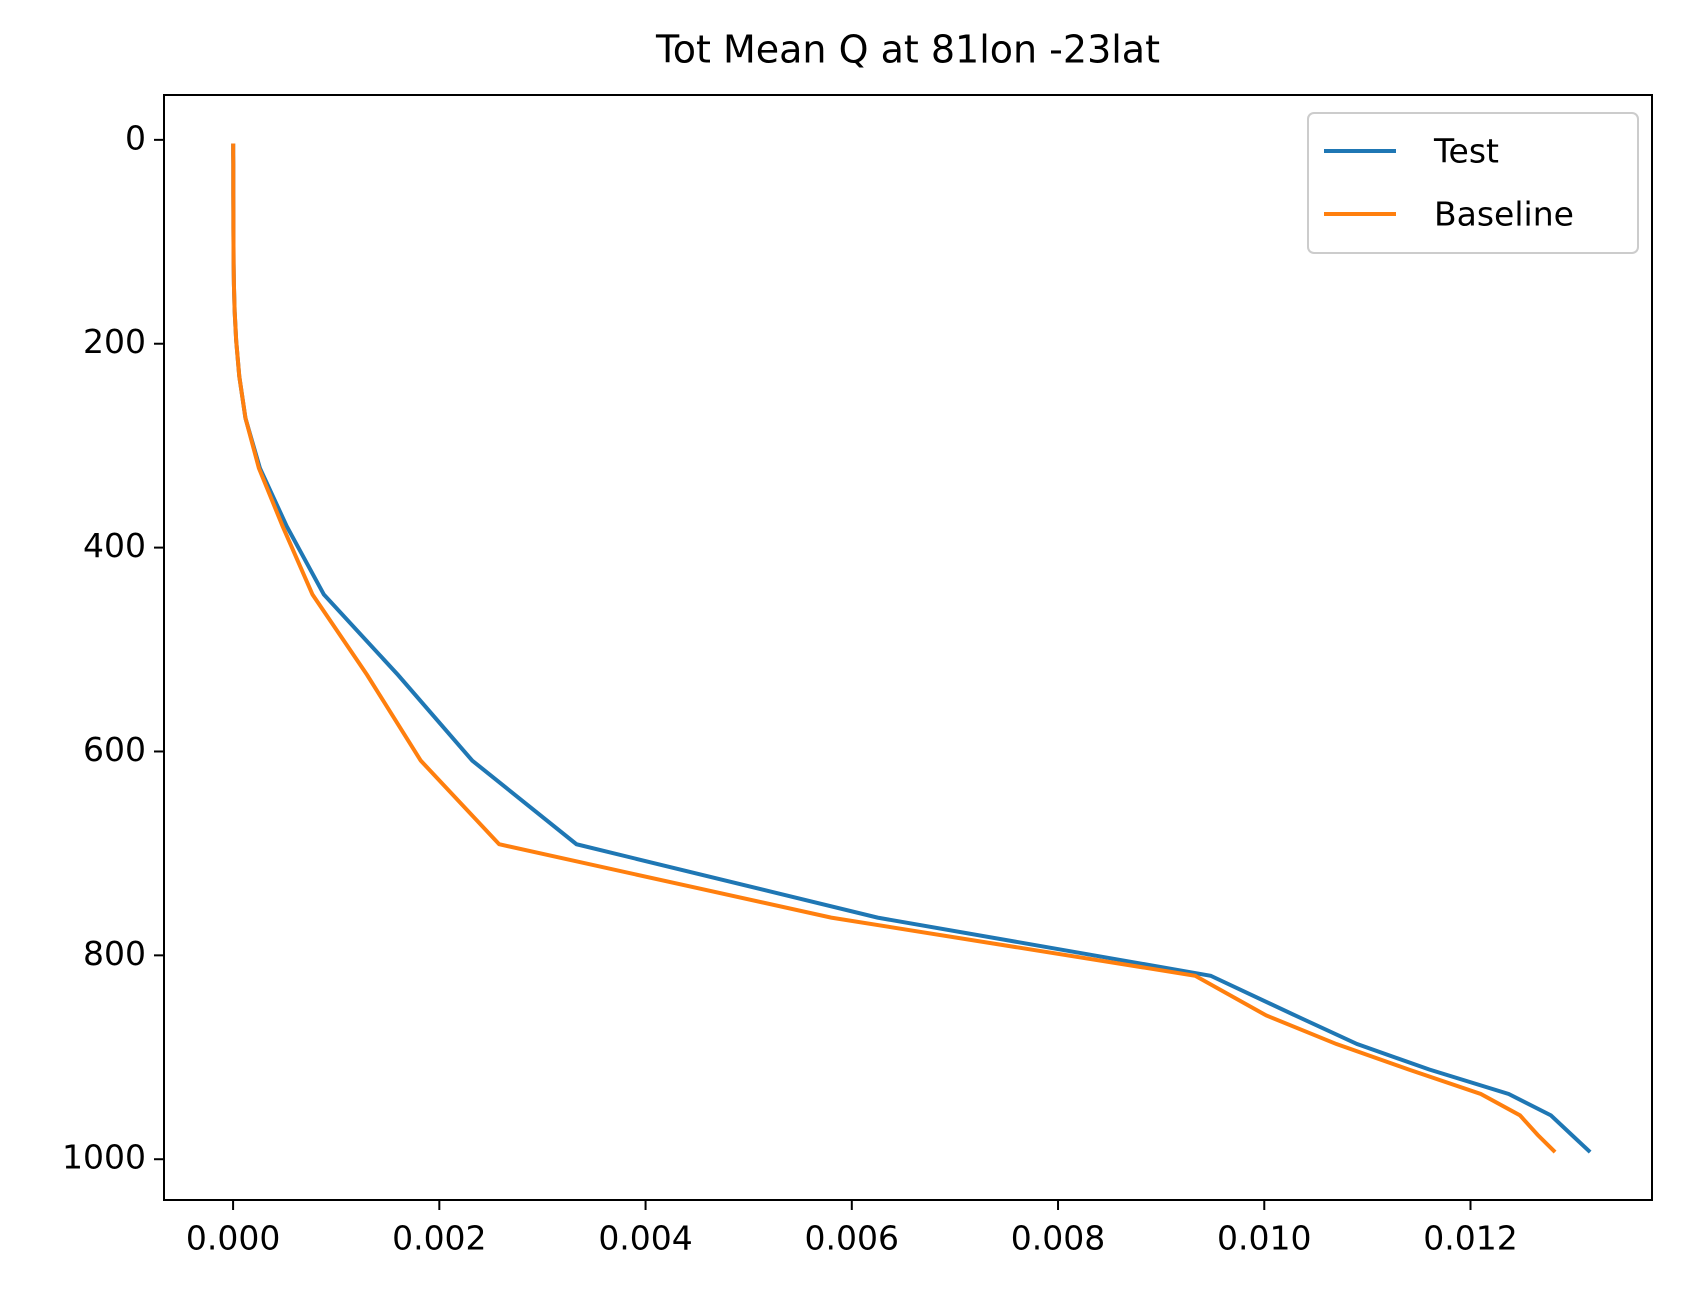  What do you see at coordinates (1473, 183) in the screenshot?
I see `legend-box` at bounding box center [1473, 183].